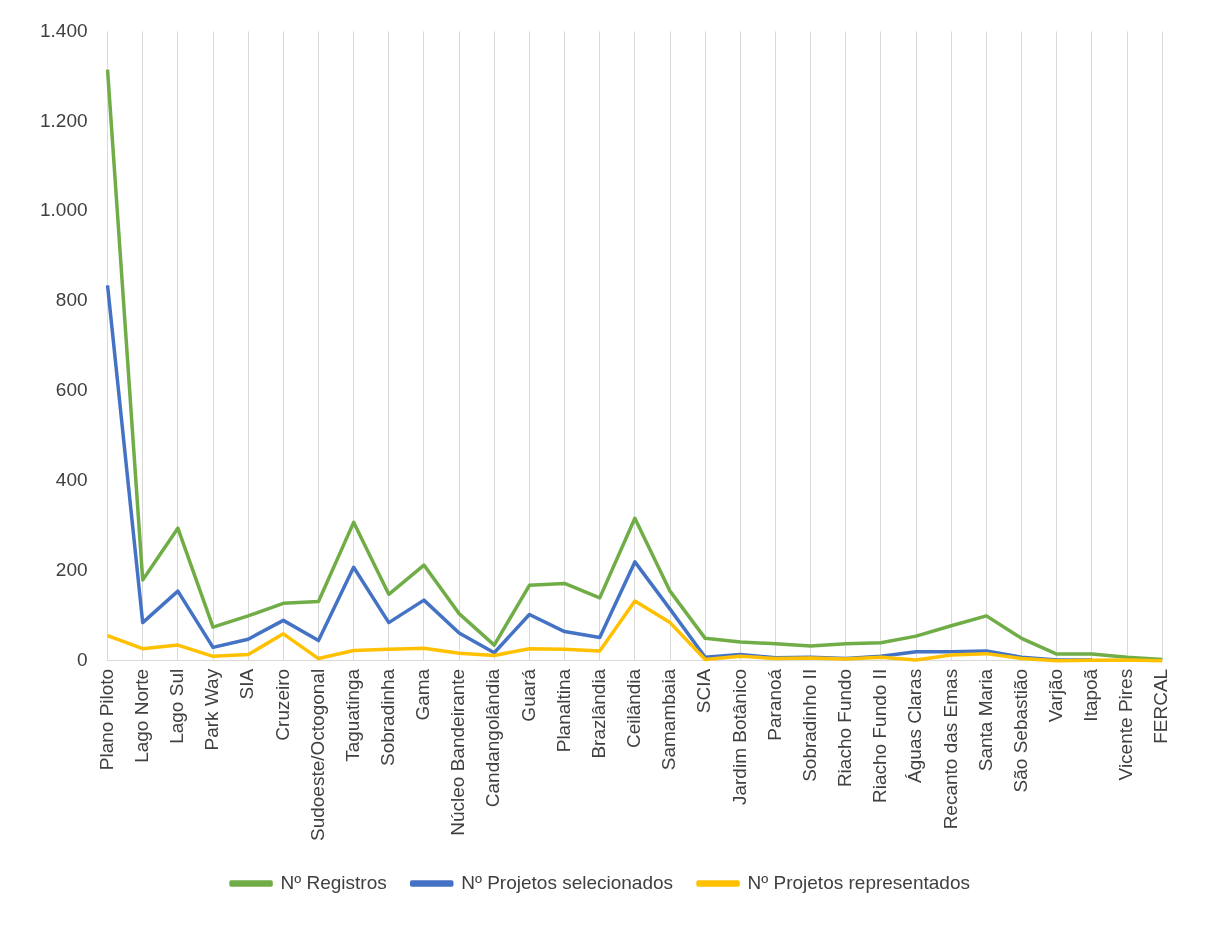 This screenshot has height=928, width=1205. What do you see at coordinates (1055, 695) in the screenshot?
I see `x-tick-label: Varjão` at bounding box center [1055, 695].